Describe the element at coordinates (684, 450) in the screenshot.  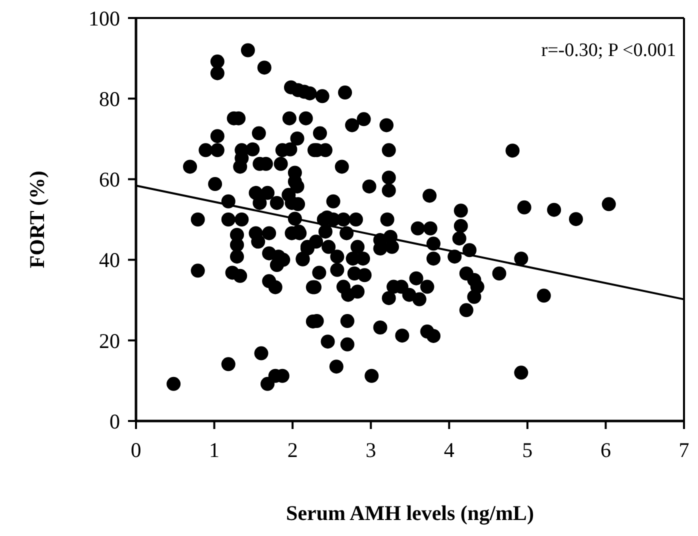
I see `x-tick-label: 7` at that location.